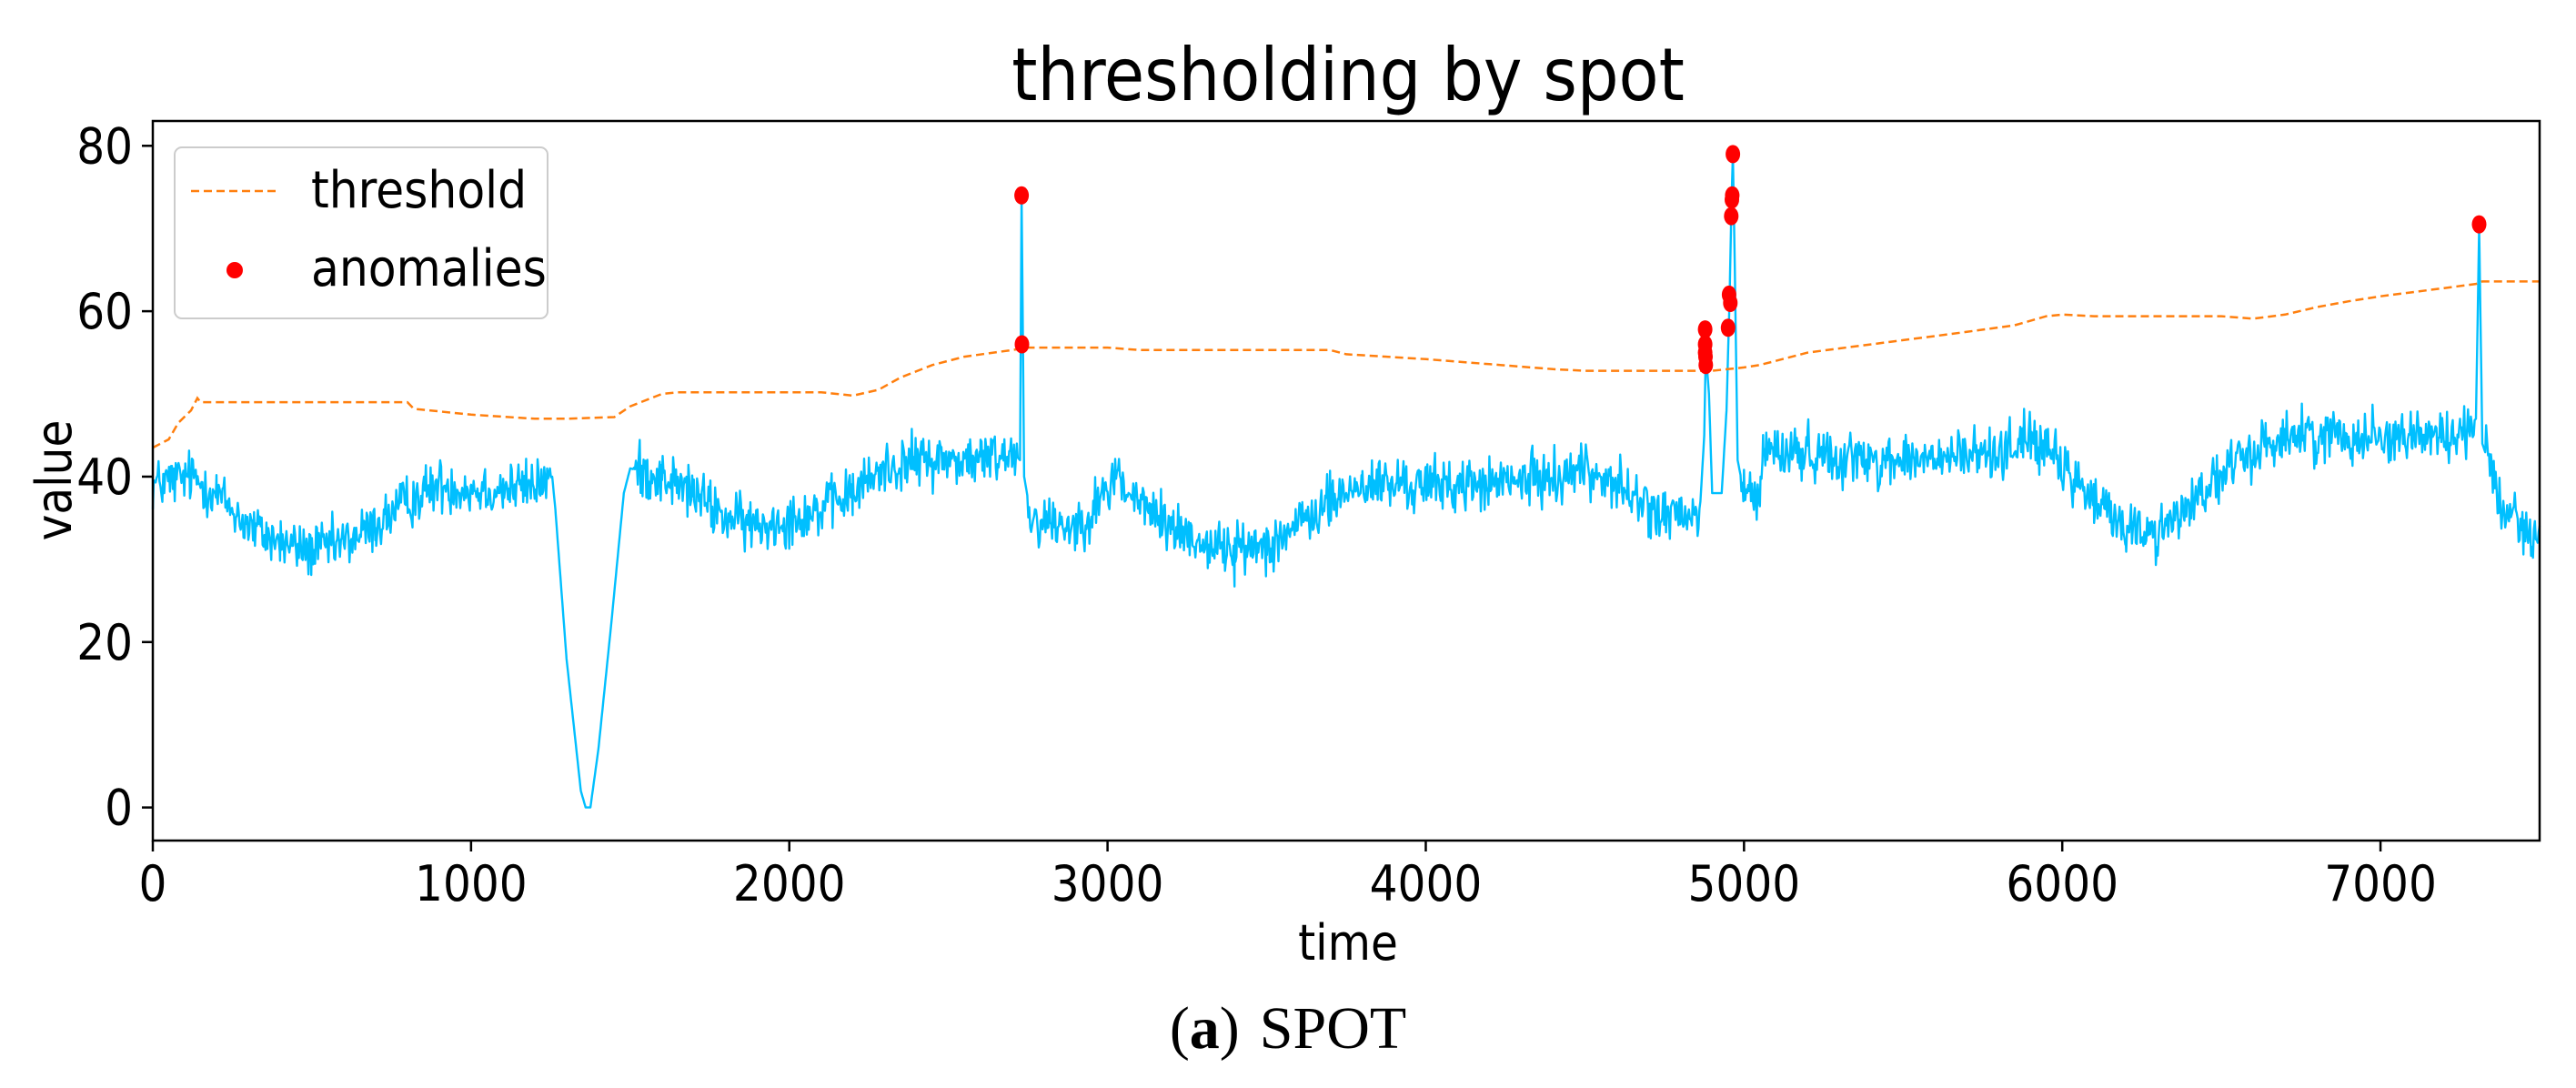 The image size is (2576, 1088). What do you see at coordinates (54, 480) in the screenshot?
I see `y-axis-label: value` at bounding box center [54, 480].